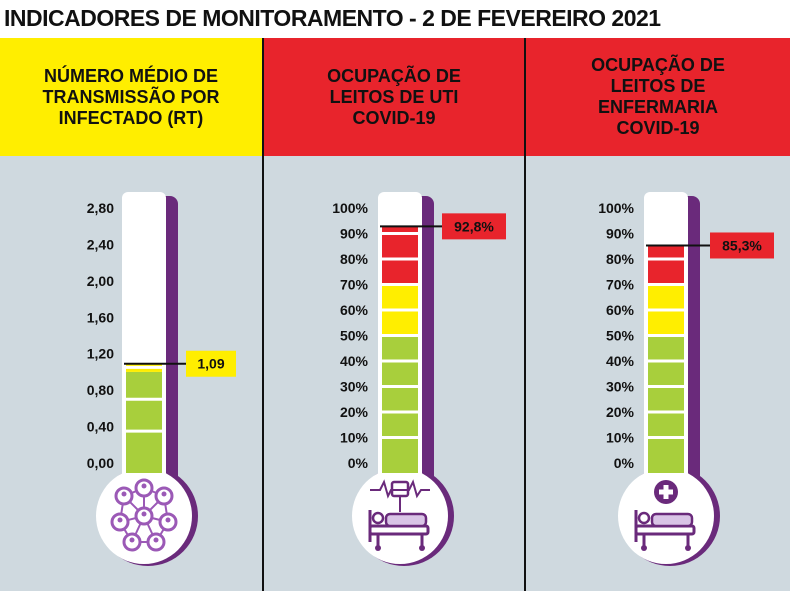 The image size is (790, 591). What do you see at coordinates (100, 317) in the screenshot?
I see `tick-label: 1,60` at bounding box center [100, 317].